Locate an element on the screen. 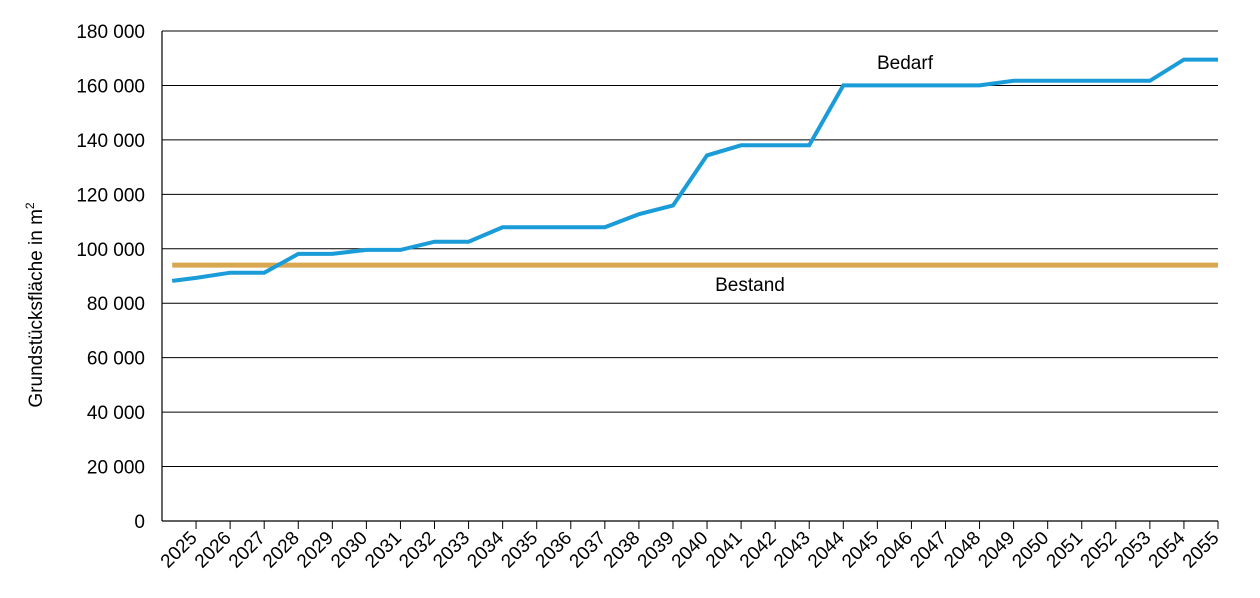 The height and width of the screenshot is (598, 1260). x-tick-label: 2031 is located at coordinates (383, 550).